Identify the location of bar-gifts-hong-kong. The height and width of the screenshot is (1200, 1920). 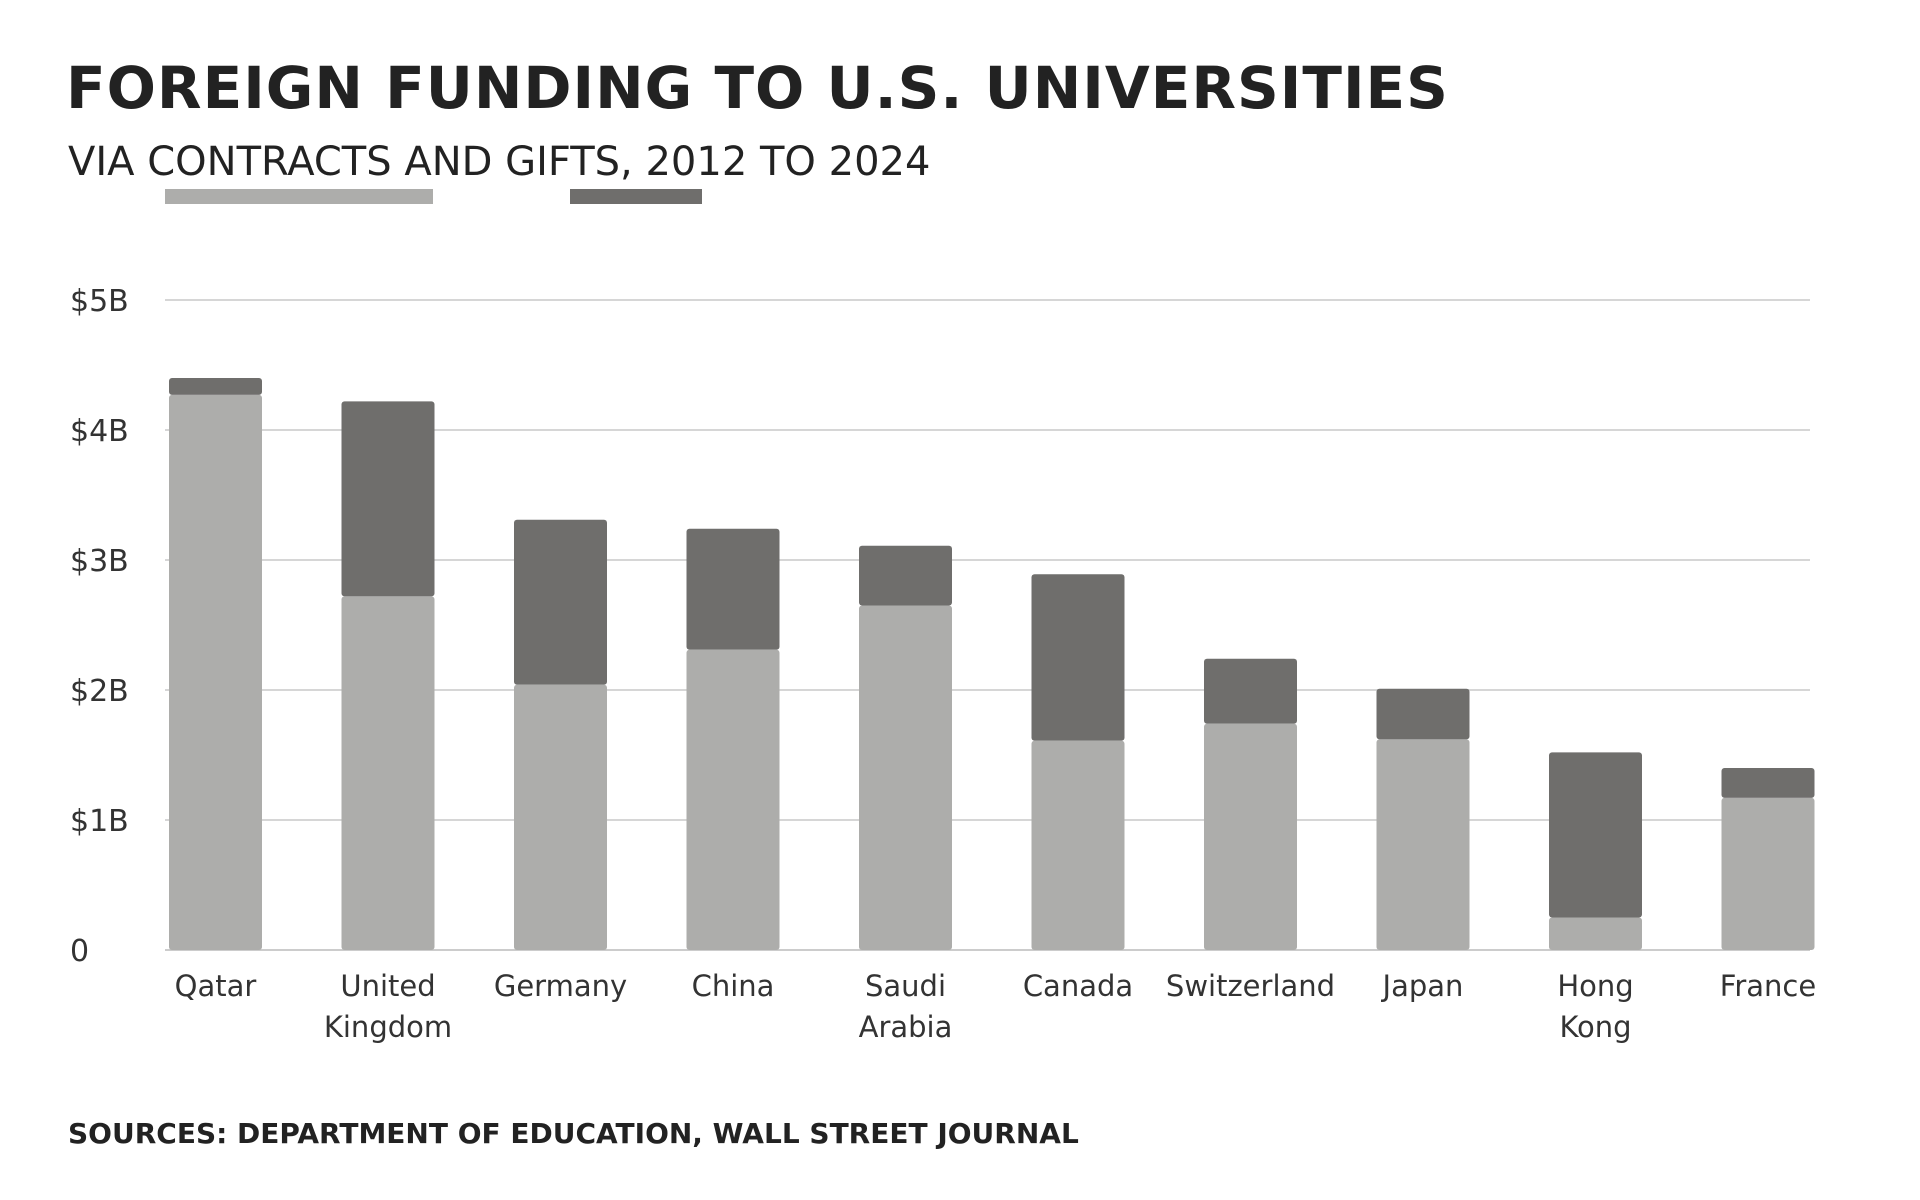
(1595, 835).